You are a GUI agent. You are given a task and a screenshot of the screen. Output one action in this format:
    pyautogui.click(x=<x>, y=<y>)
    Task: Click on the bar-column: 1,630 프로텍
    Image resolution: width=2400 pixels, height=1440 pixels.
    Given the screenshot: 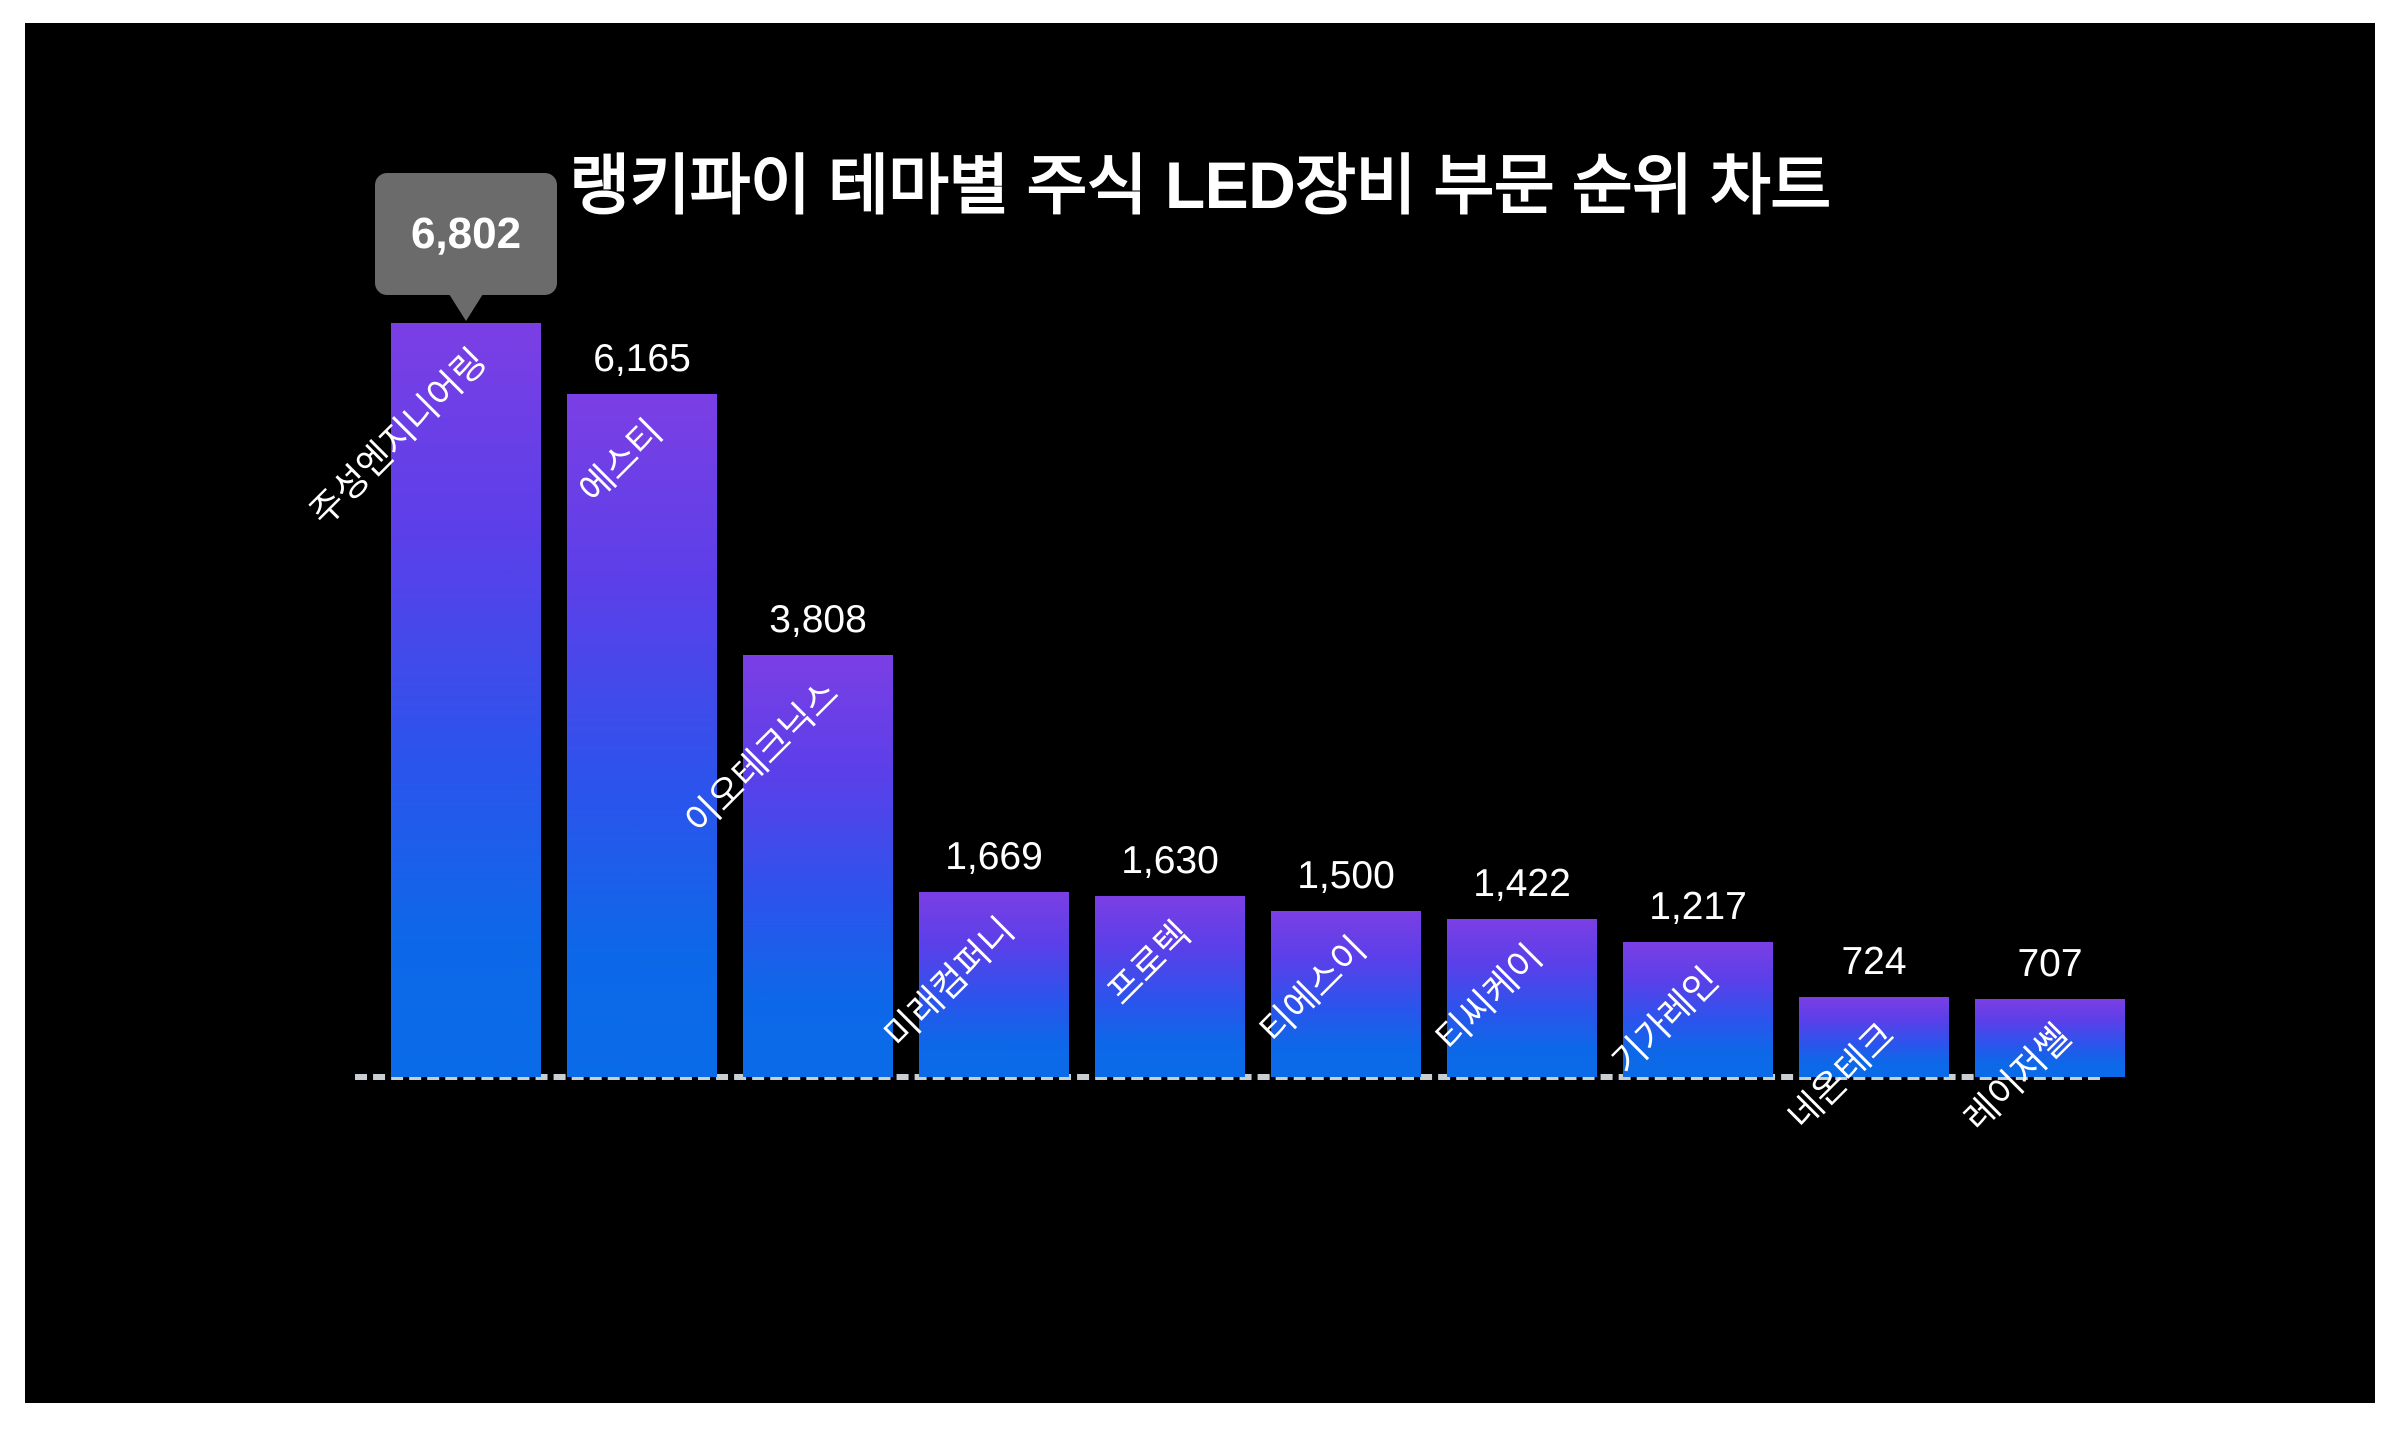 What is the action you would take?
    pyautogui.click(x=1170, y=959)
    